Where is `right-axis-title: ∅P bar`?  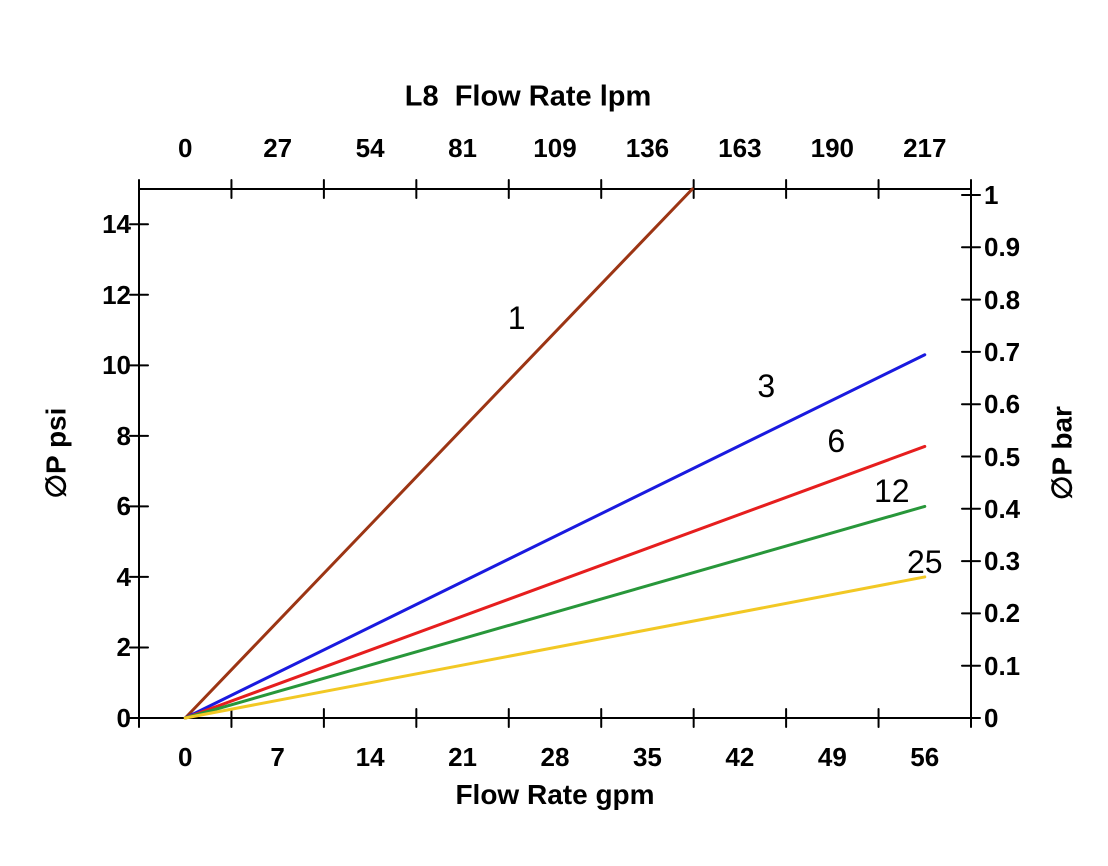 right-axis-title: ∅P bar is located at coordinates (1062, 453).